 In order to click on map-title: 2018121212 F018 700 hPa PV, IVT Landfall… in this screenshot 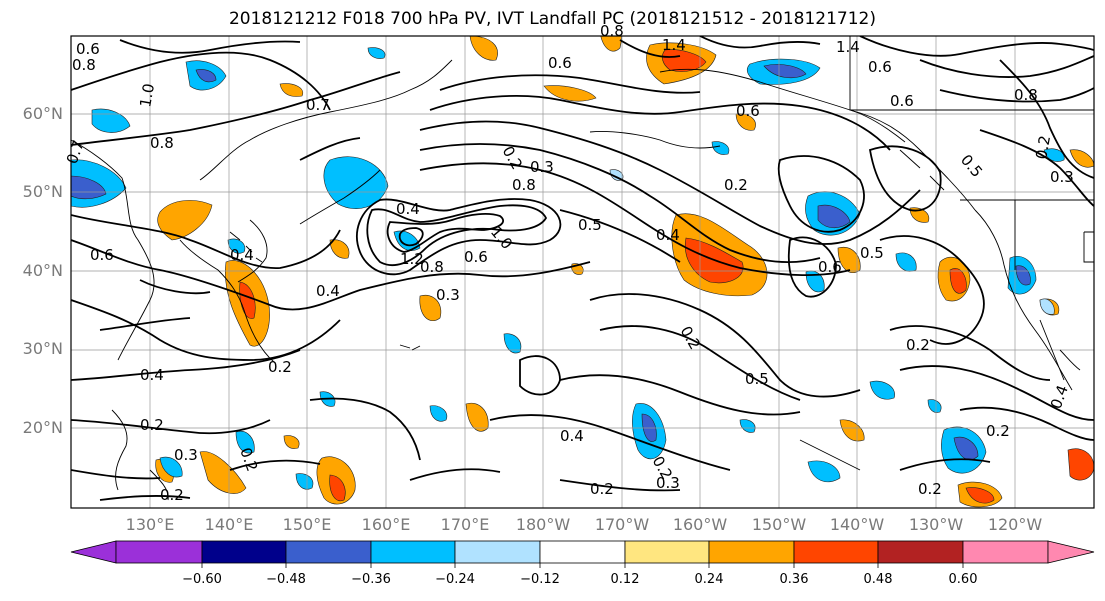, I will do `click(552, 19)`.